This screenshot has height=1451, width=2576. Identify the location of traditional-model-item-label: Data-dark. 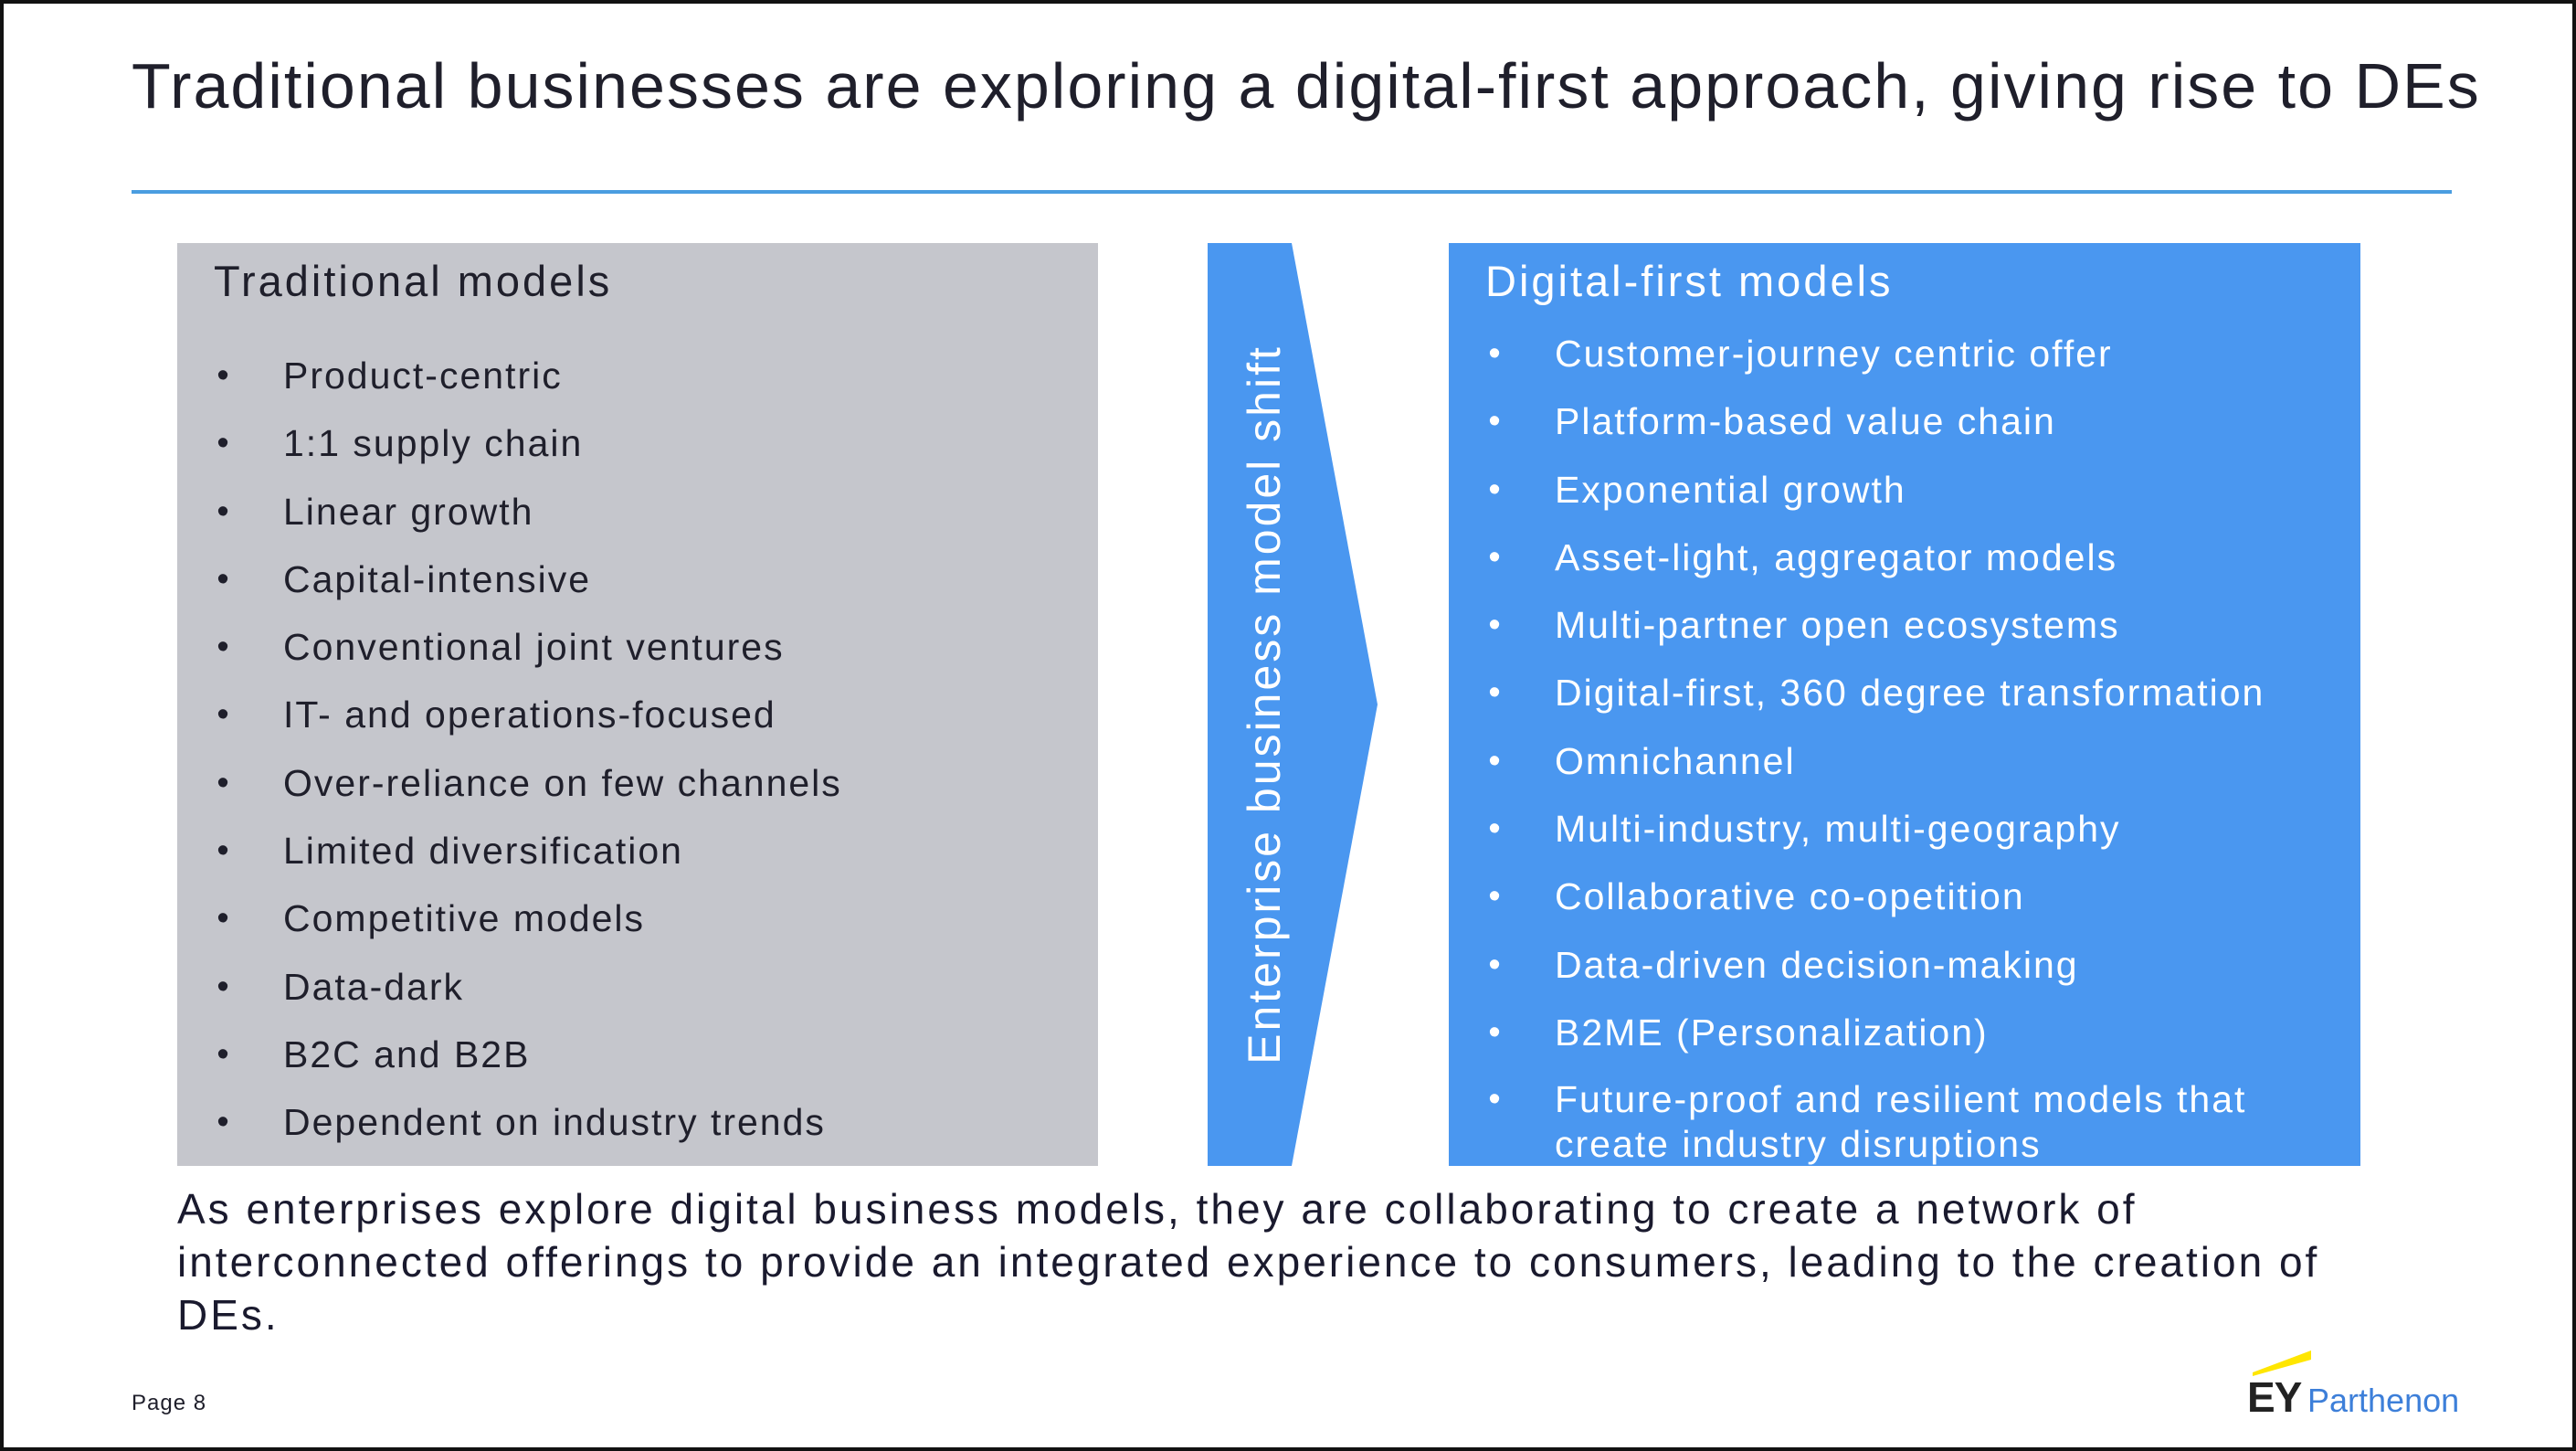
(374, 986).